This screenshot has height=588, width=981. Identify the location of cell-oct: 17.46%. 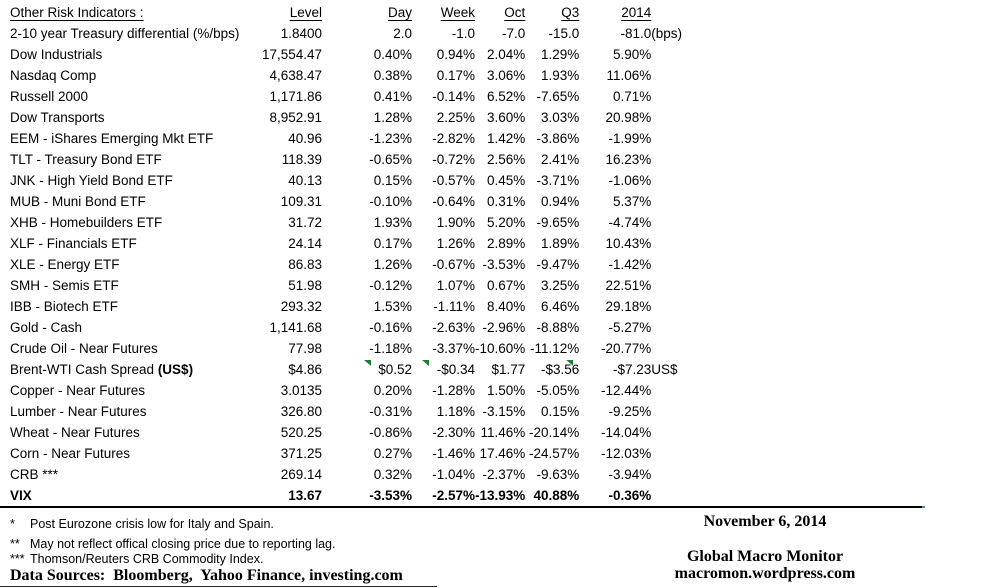
(502, 453).